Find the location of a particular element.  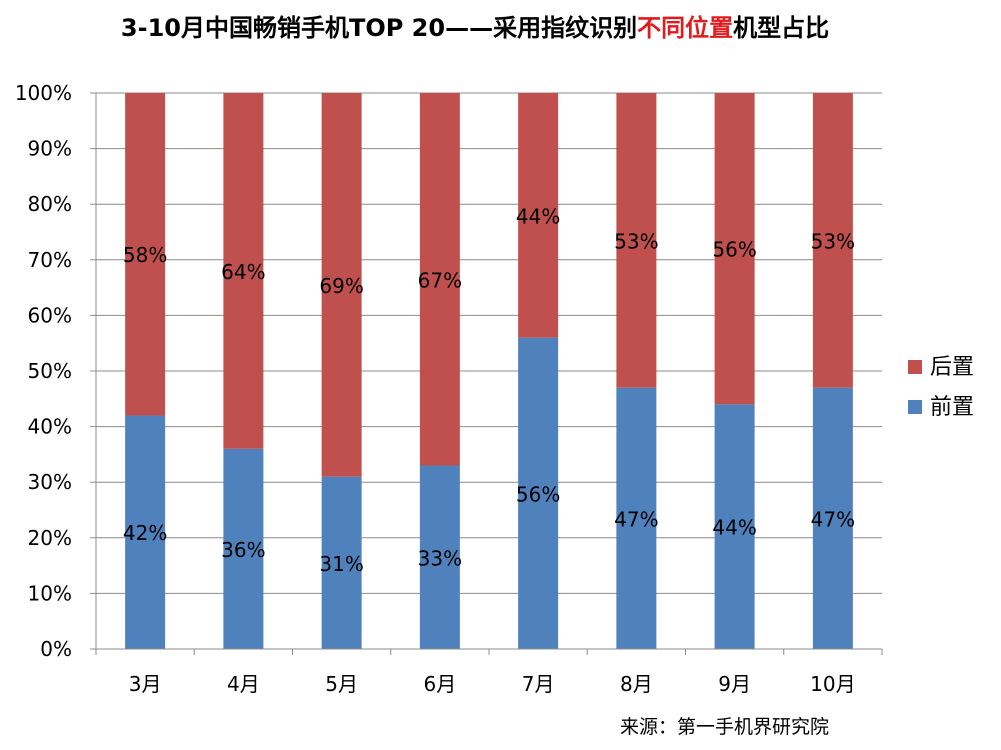

data-label: 31% is located at coordinates (341, 564).